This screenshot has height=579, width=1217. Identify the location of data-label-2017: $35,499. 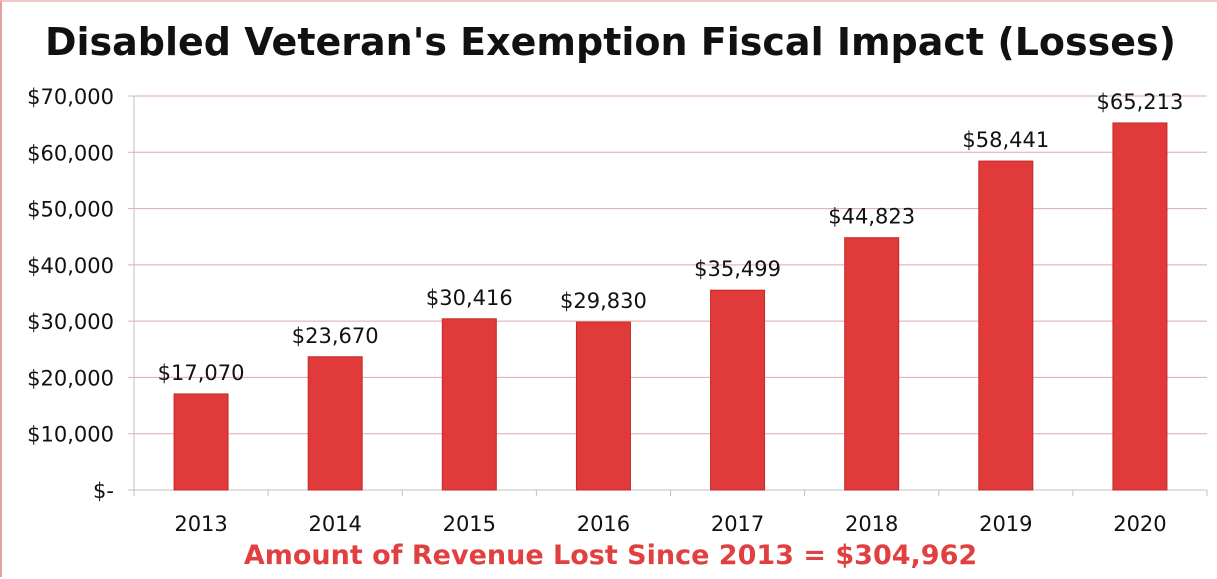
(737, 269).